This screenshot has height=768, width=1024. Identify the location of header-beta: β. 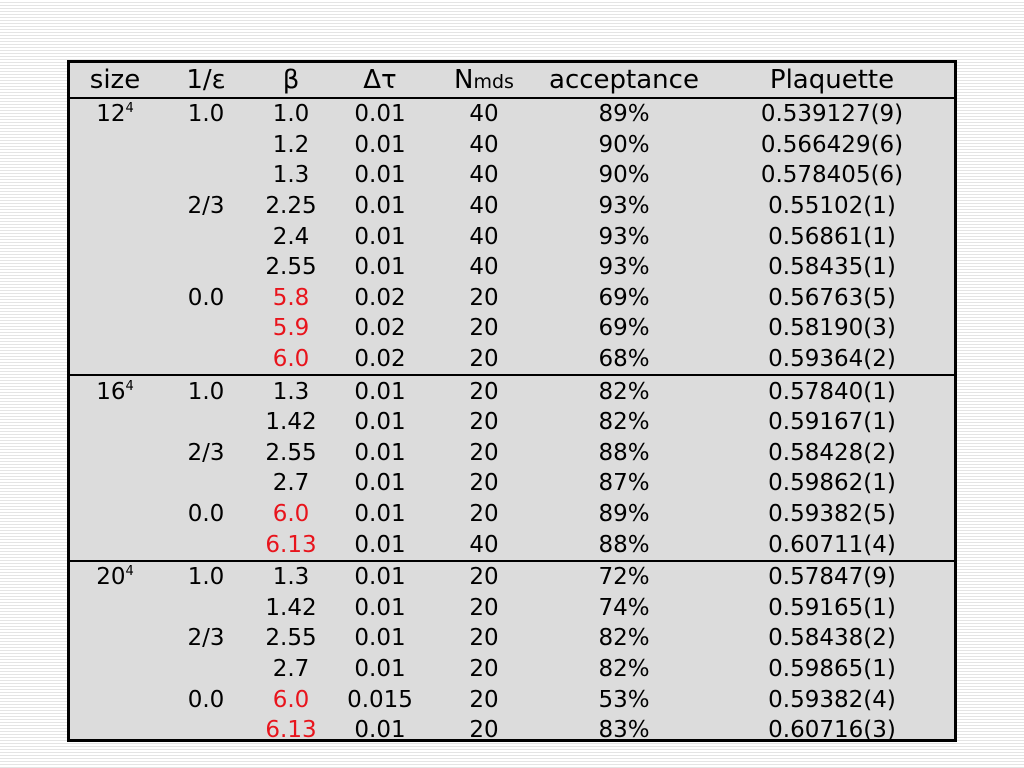
(291, 81).